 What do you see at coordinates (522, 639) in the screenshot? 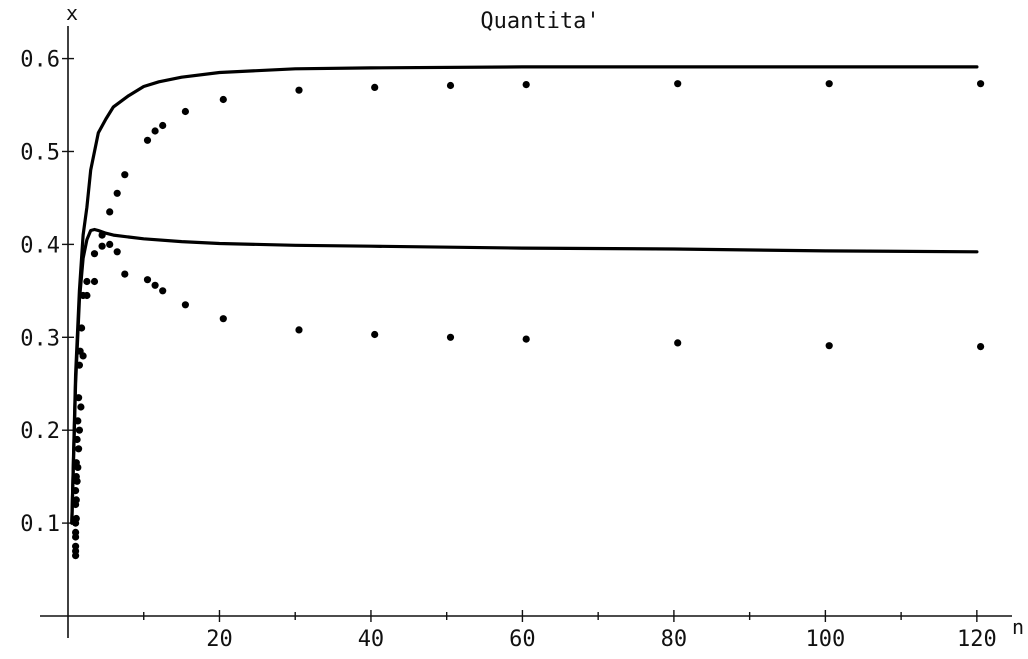
I see `x-tick-label: 60` at bounding box center [522, 639].